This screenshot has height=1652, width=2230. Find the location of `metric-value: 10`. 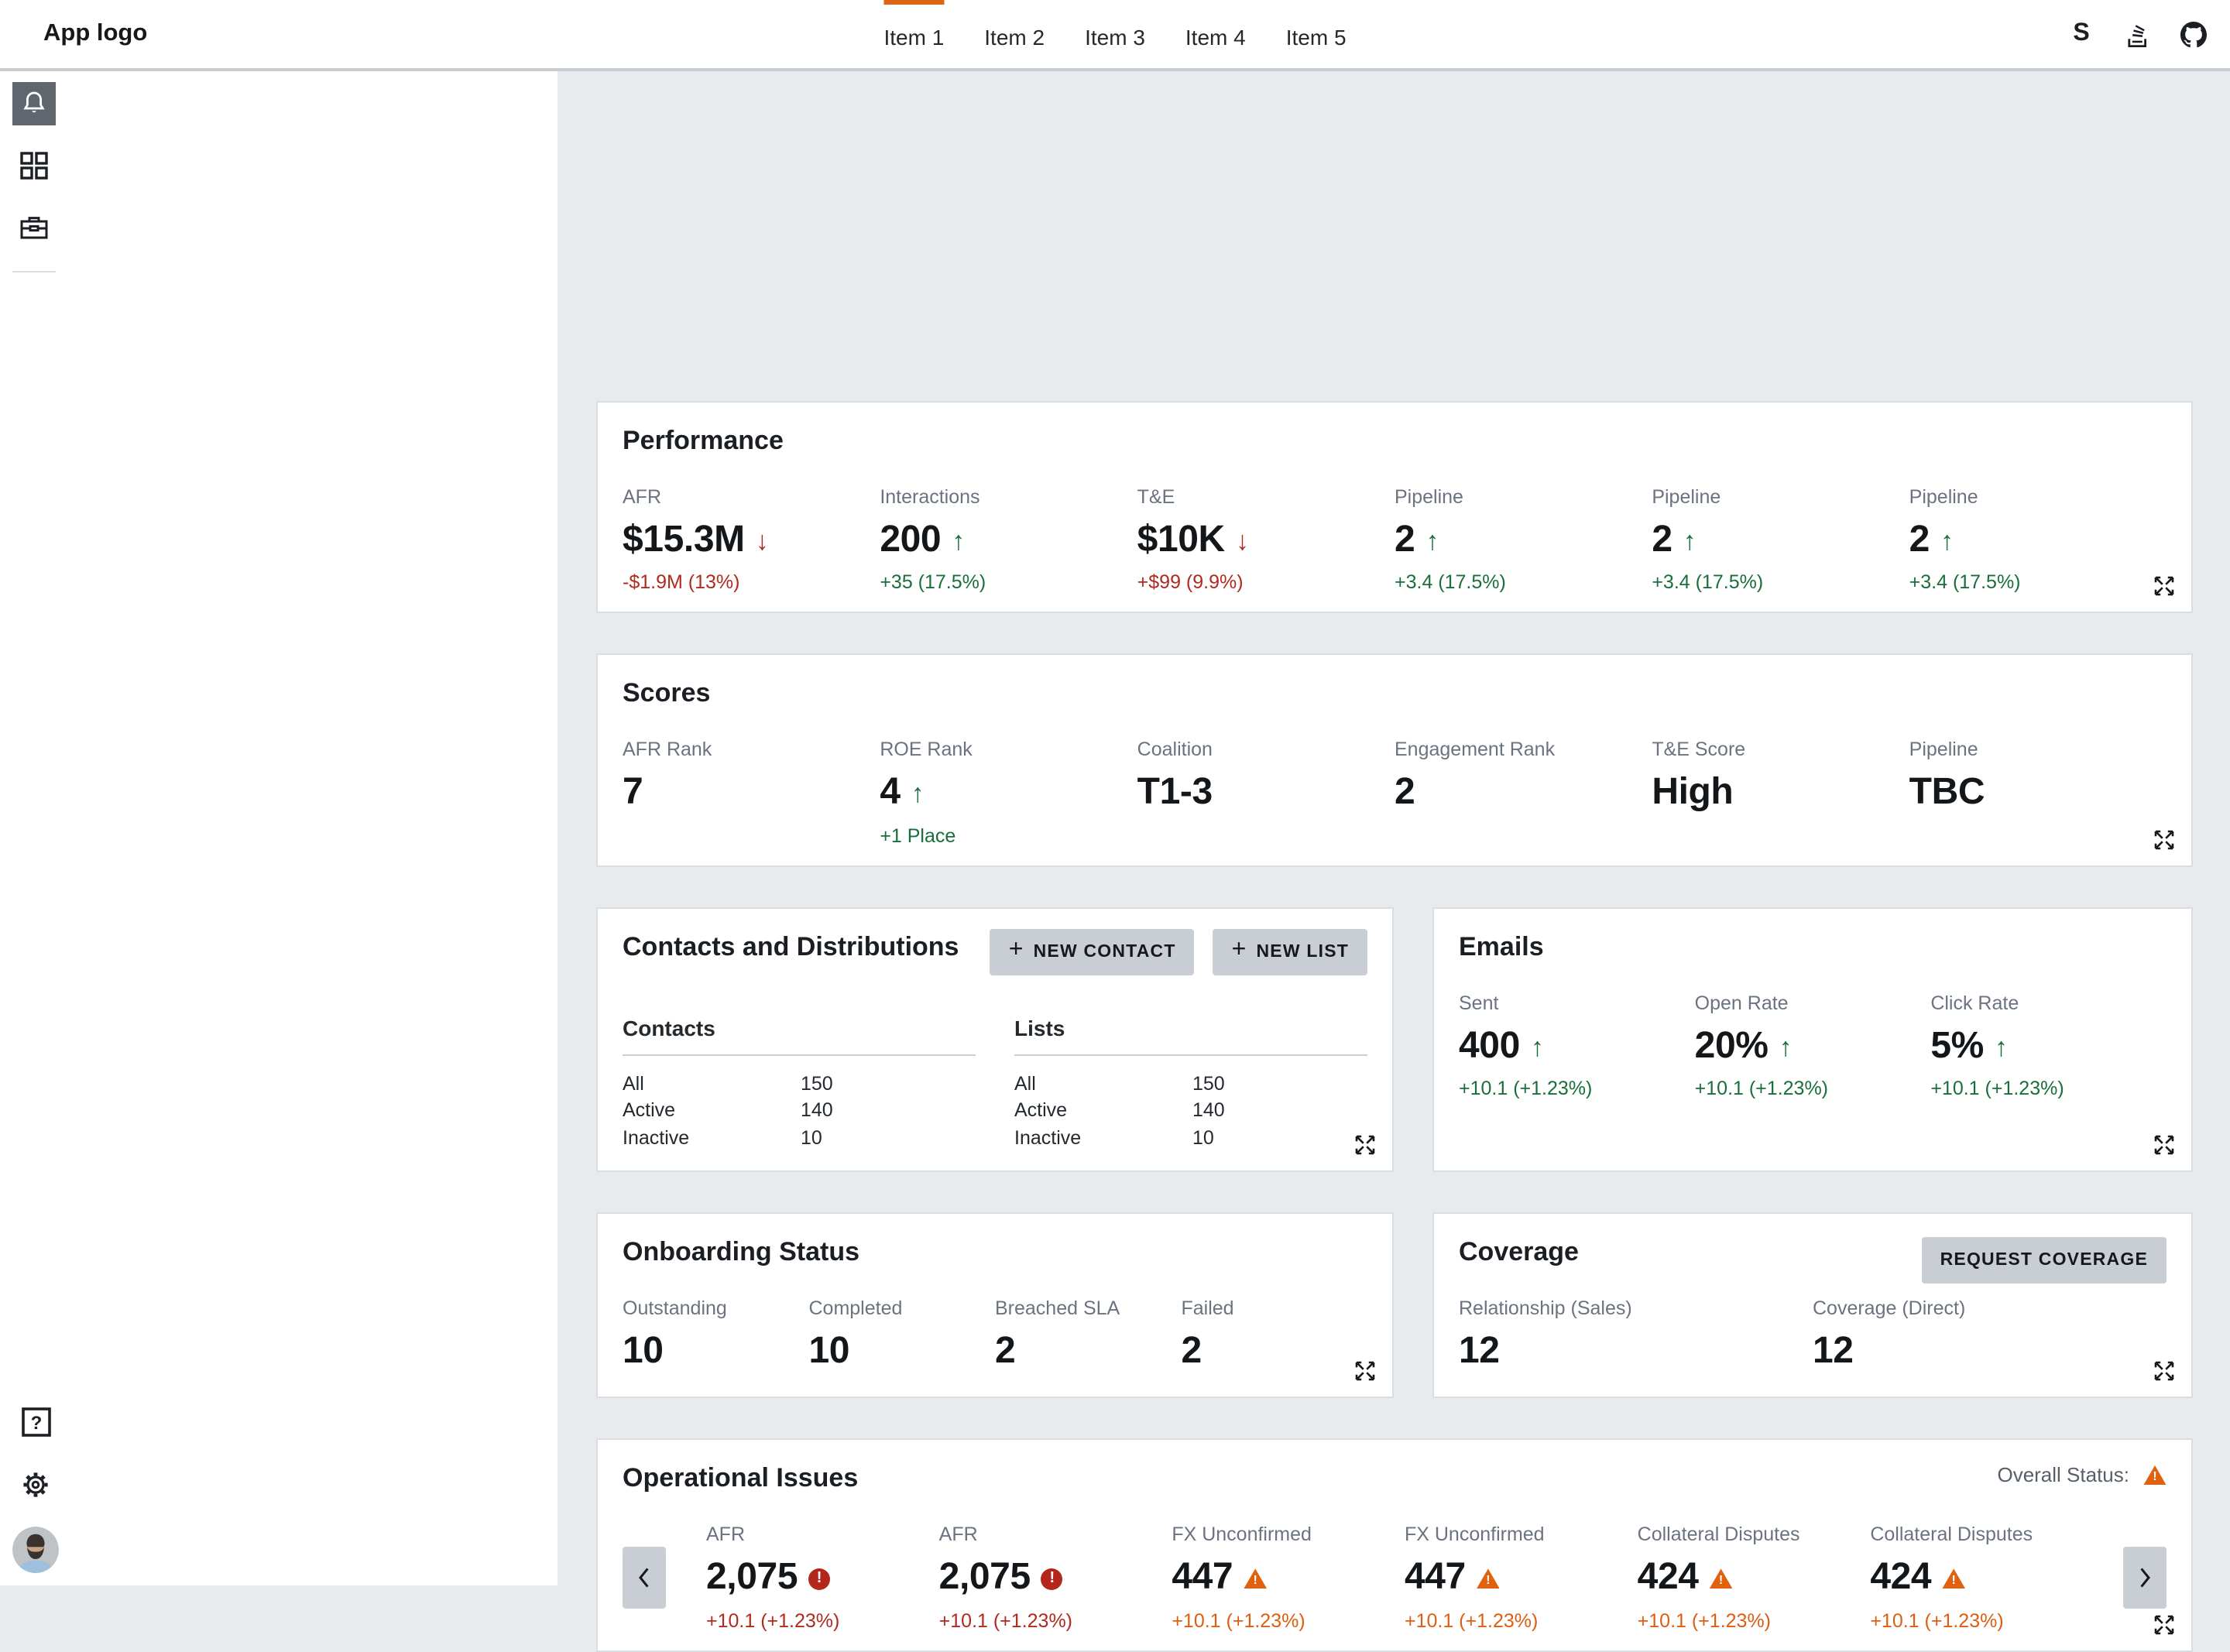

metric-value: 10 is located at coordinates (643, 1351).